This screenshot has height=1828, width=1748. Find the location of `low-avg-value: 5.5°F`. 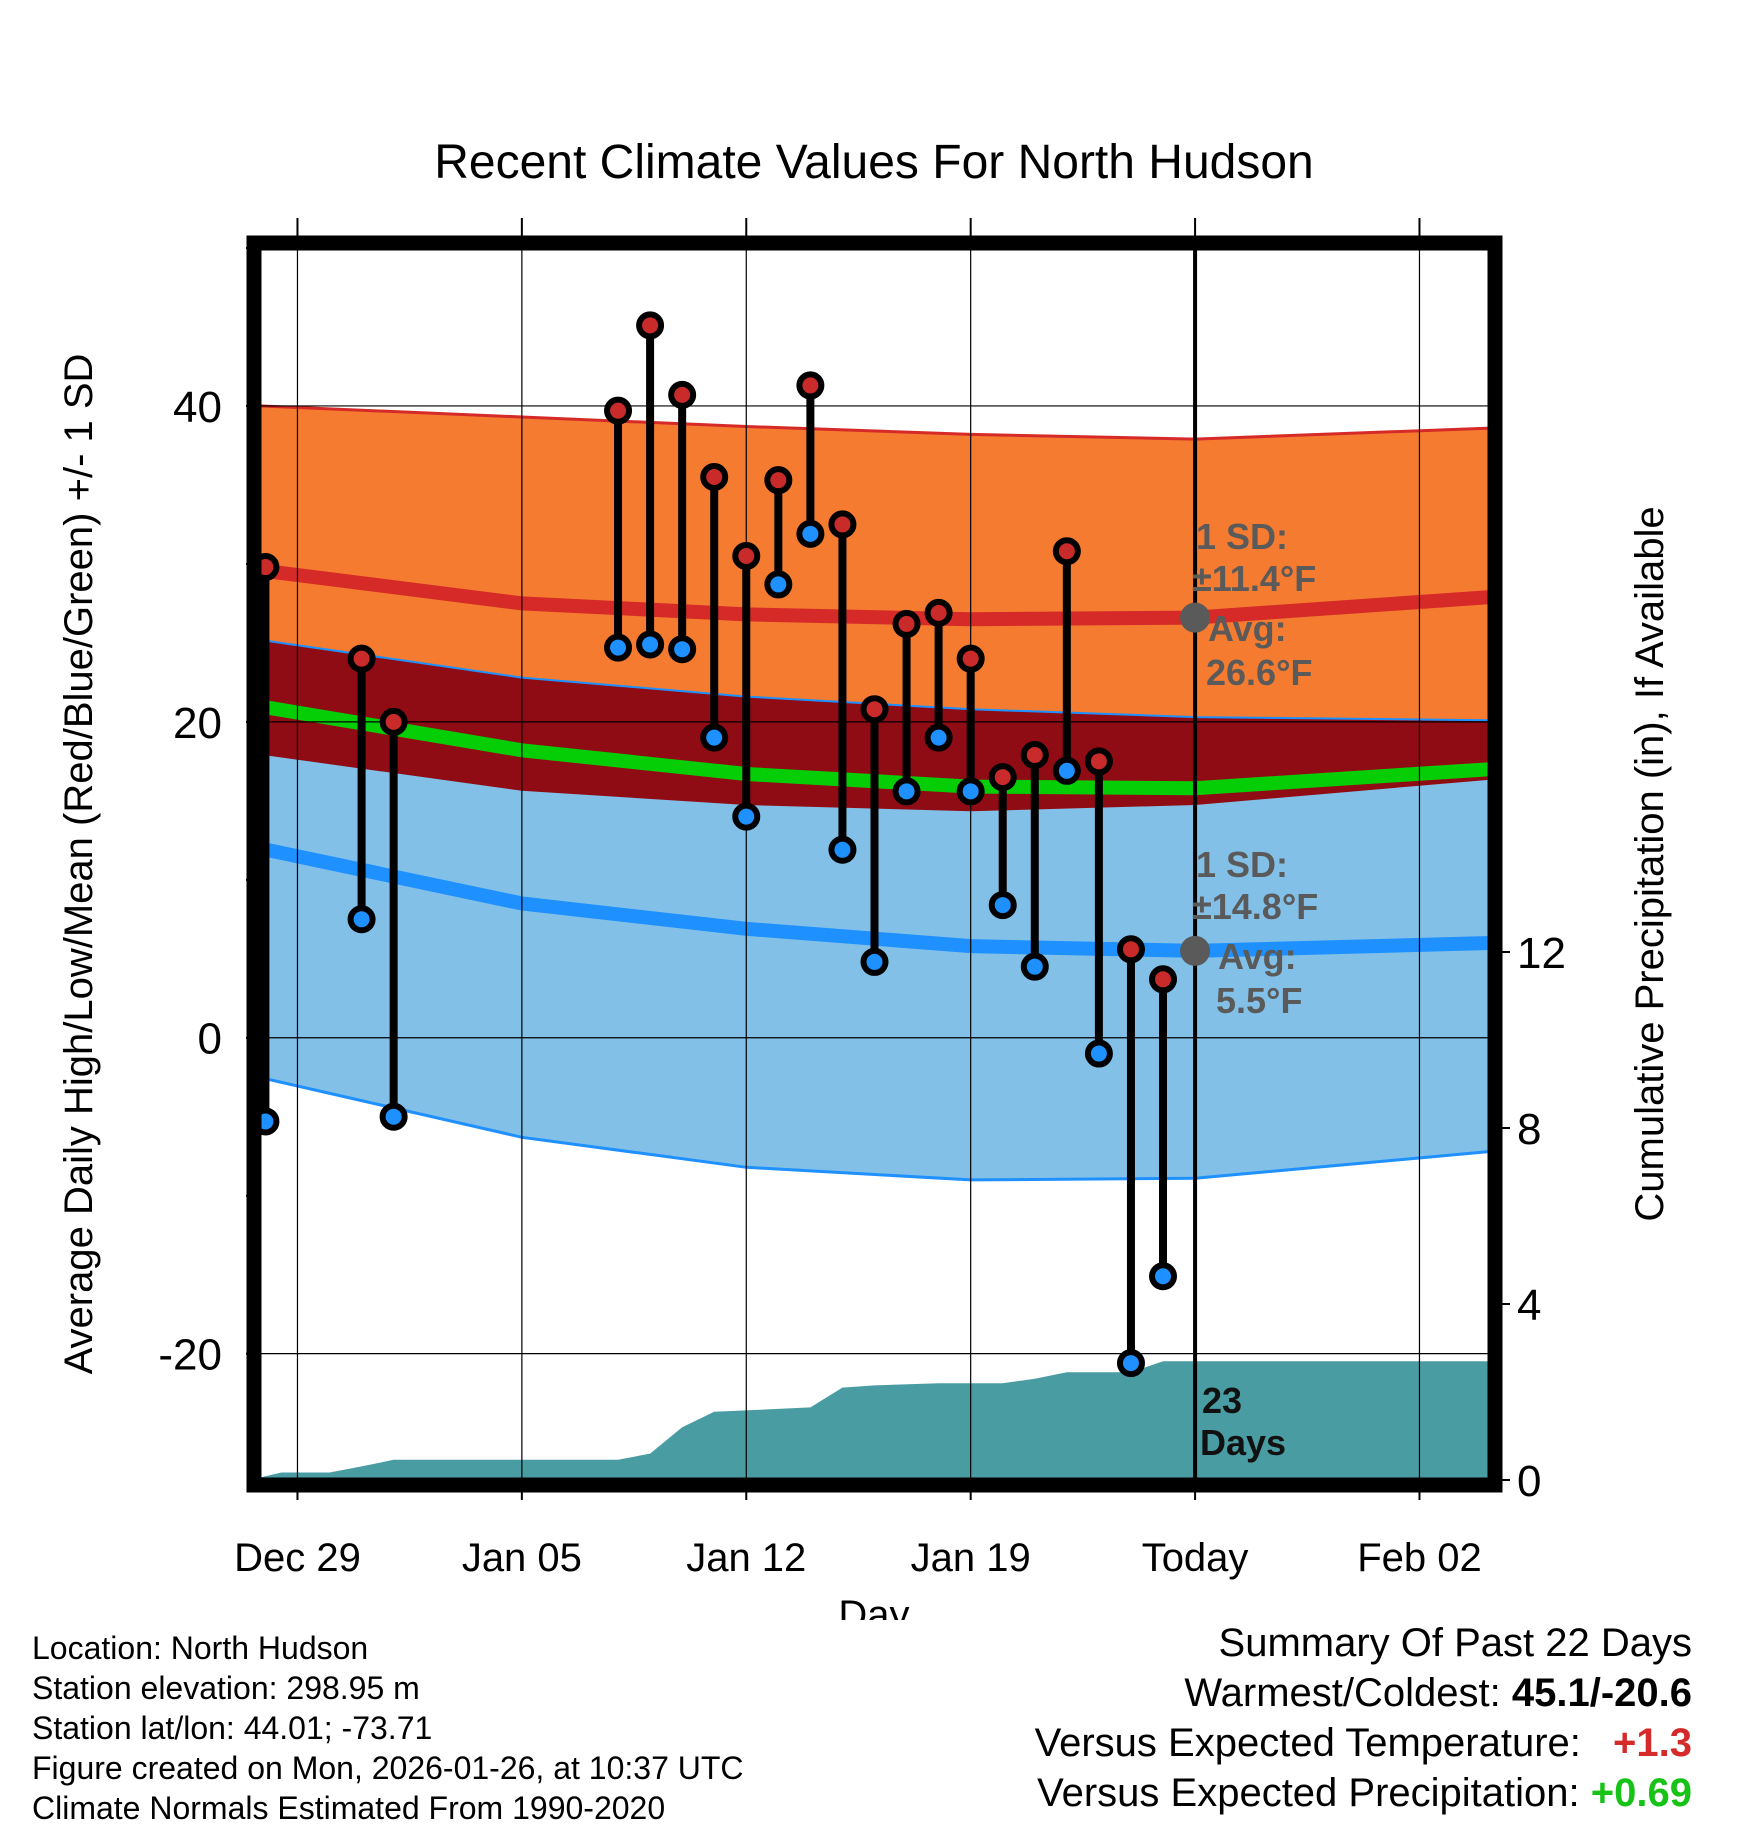

low-avg-value: 5.5°F is located at coordinates (1259, 1000).